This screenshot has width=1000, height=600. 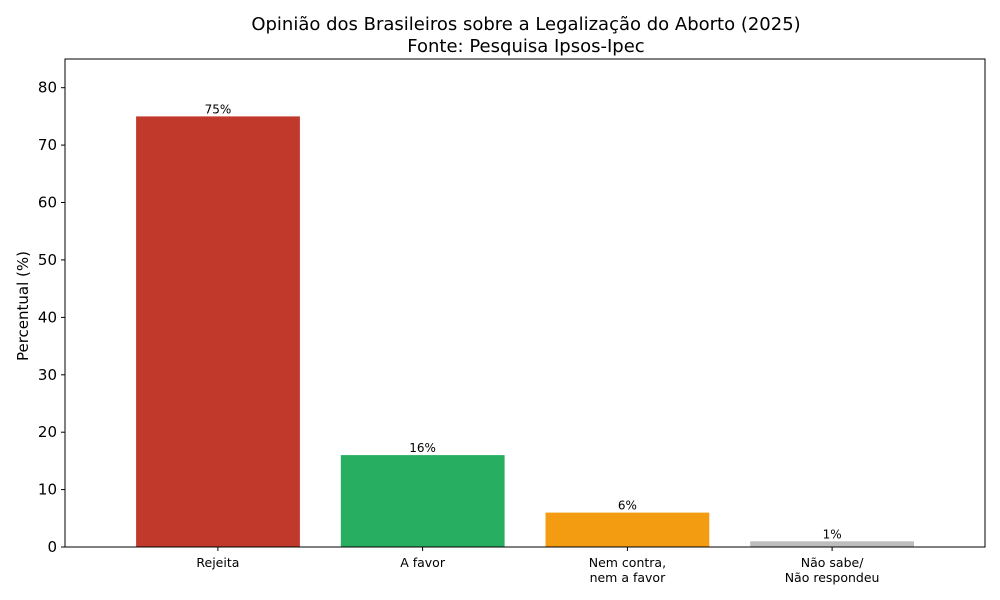 What do you see at coordinates (47, 260) in the screenshot?
I see `y-tick-label-5: 50` at bounding box center [47, 260].